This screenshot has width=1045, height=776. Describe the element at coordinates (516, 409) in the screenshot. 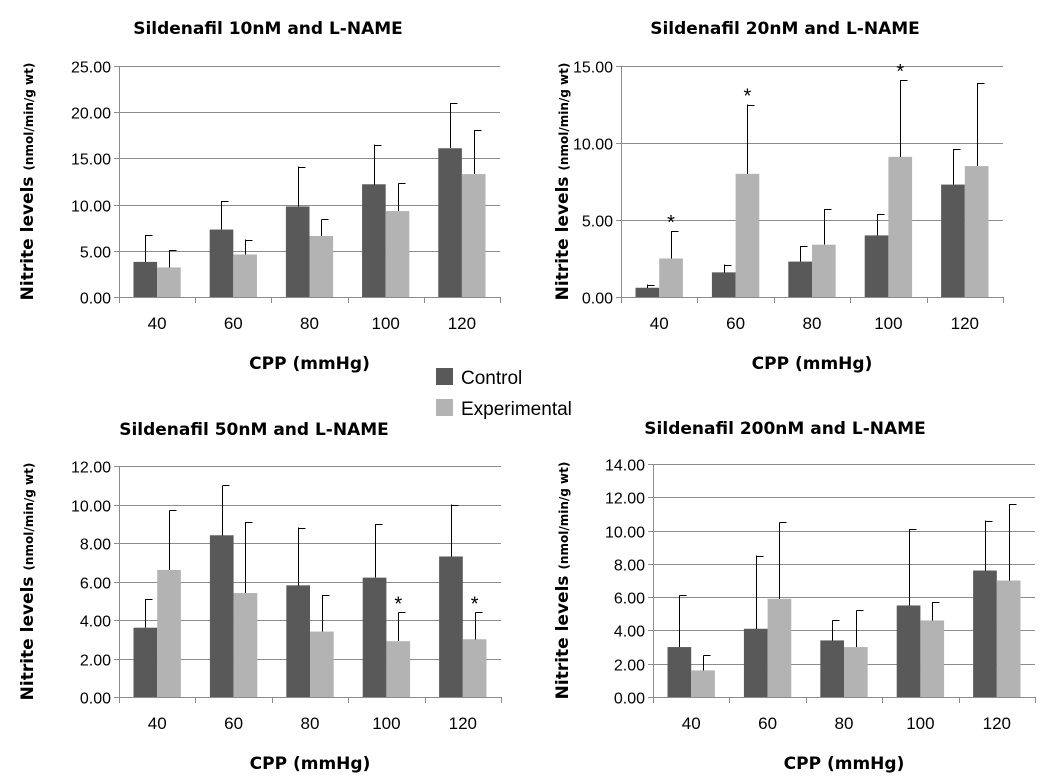

I see `legend-label-experimental: Experimental` at that location.